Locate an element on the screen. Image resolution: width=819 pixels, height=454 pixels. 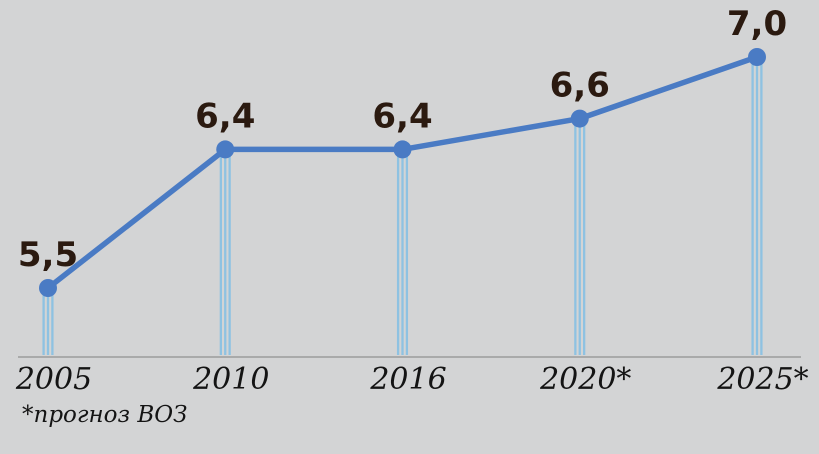
x-axis-label: 2010 is located at coordinates (230, 379).